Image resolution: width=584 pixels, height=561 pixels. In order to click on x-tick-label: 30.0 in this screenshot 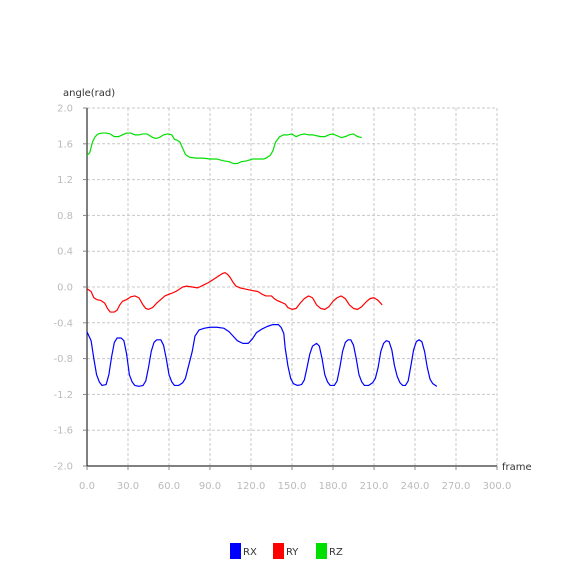, I will do `click(128, 486)`.